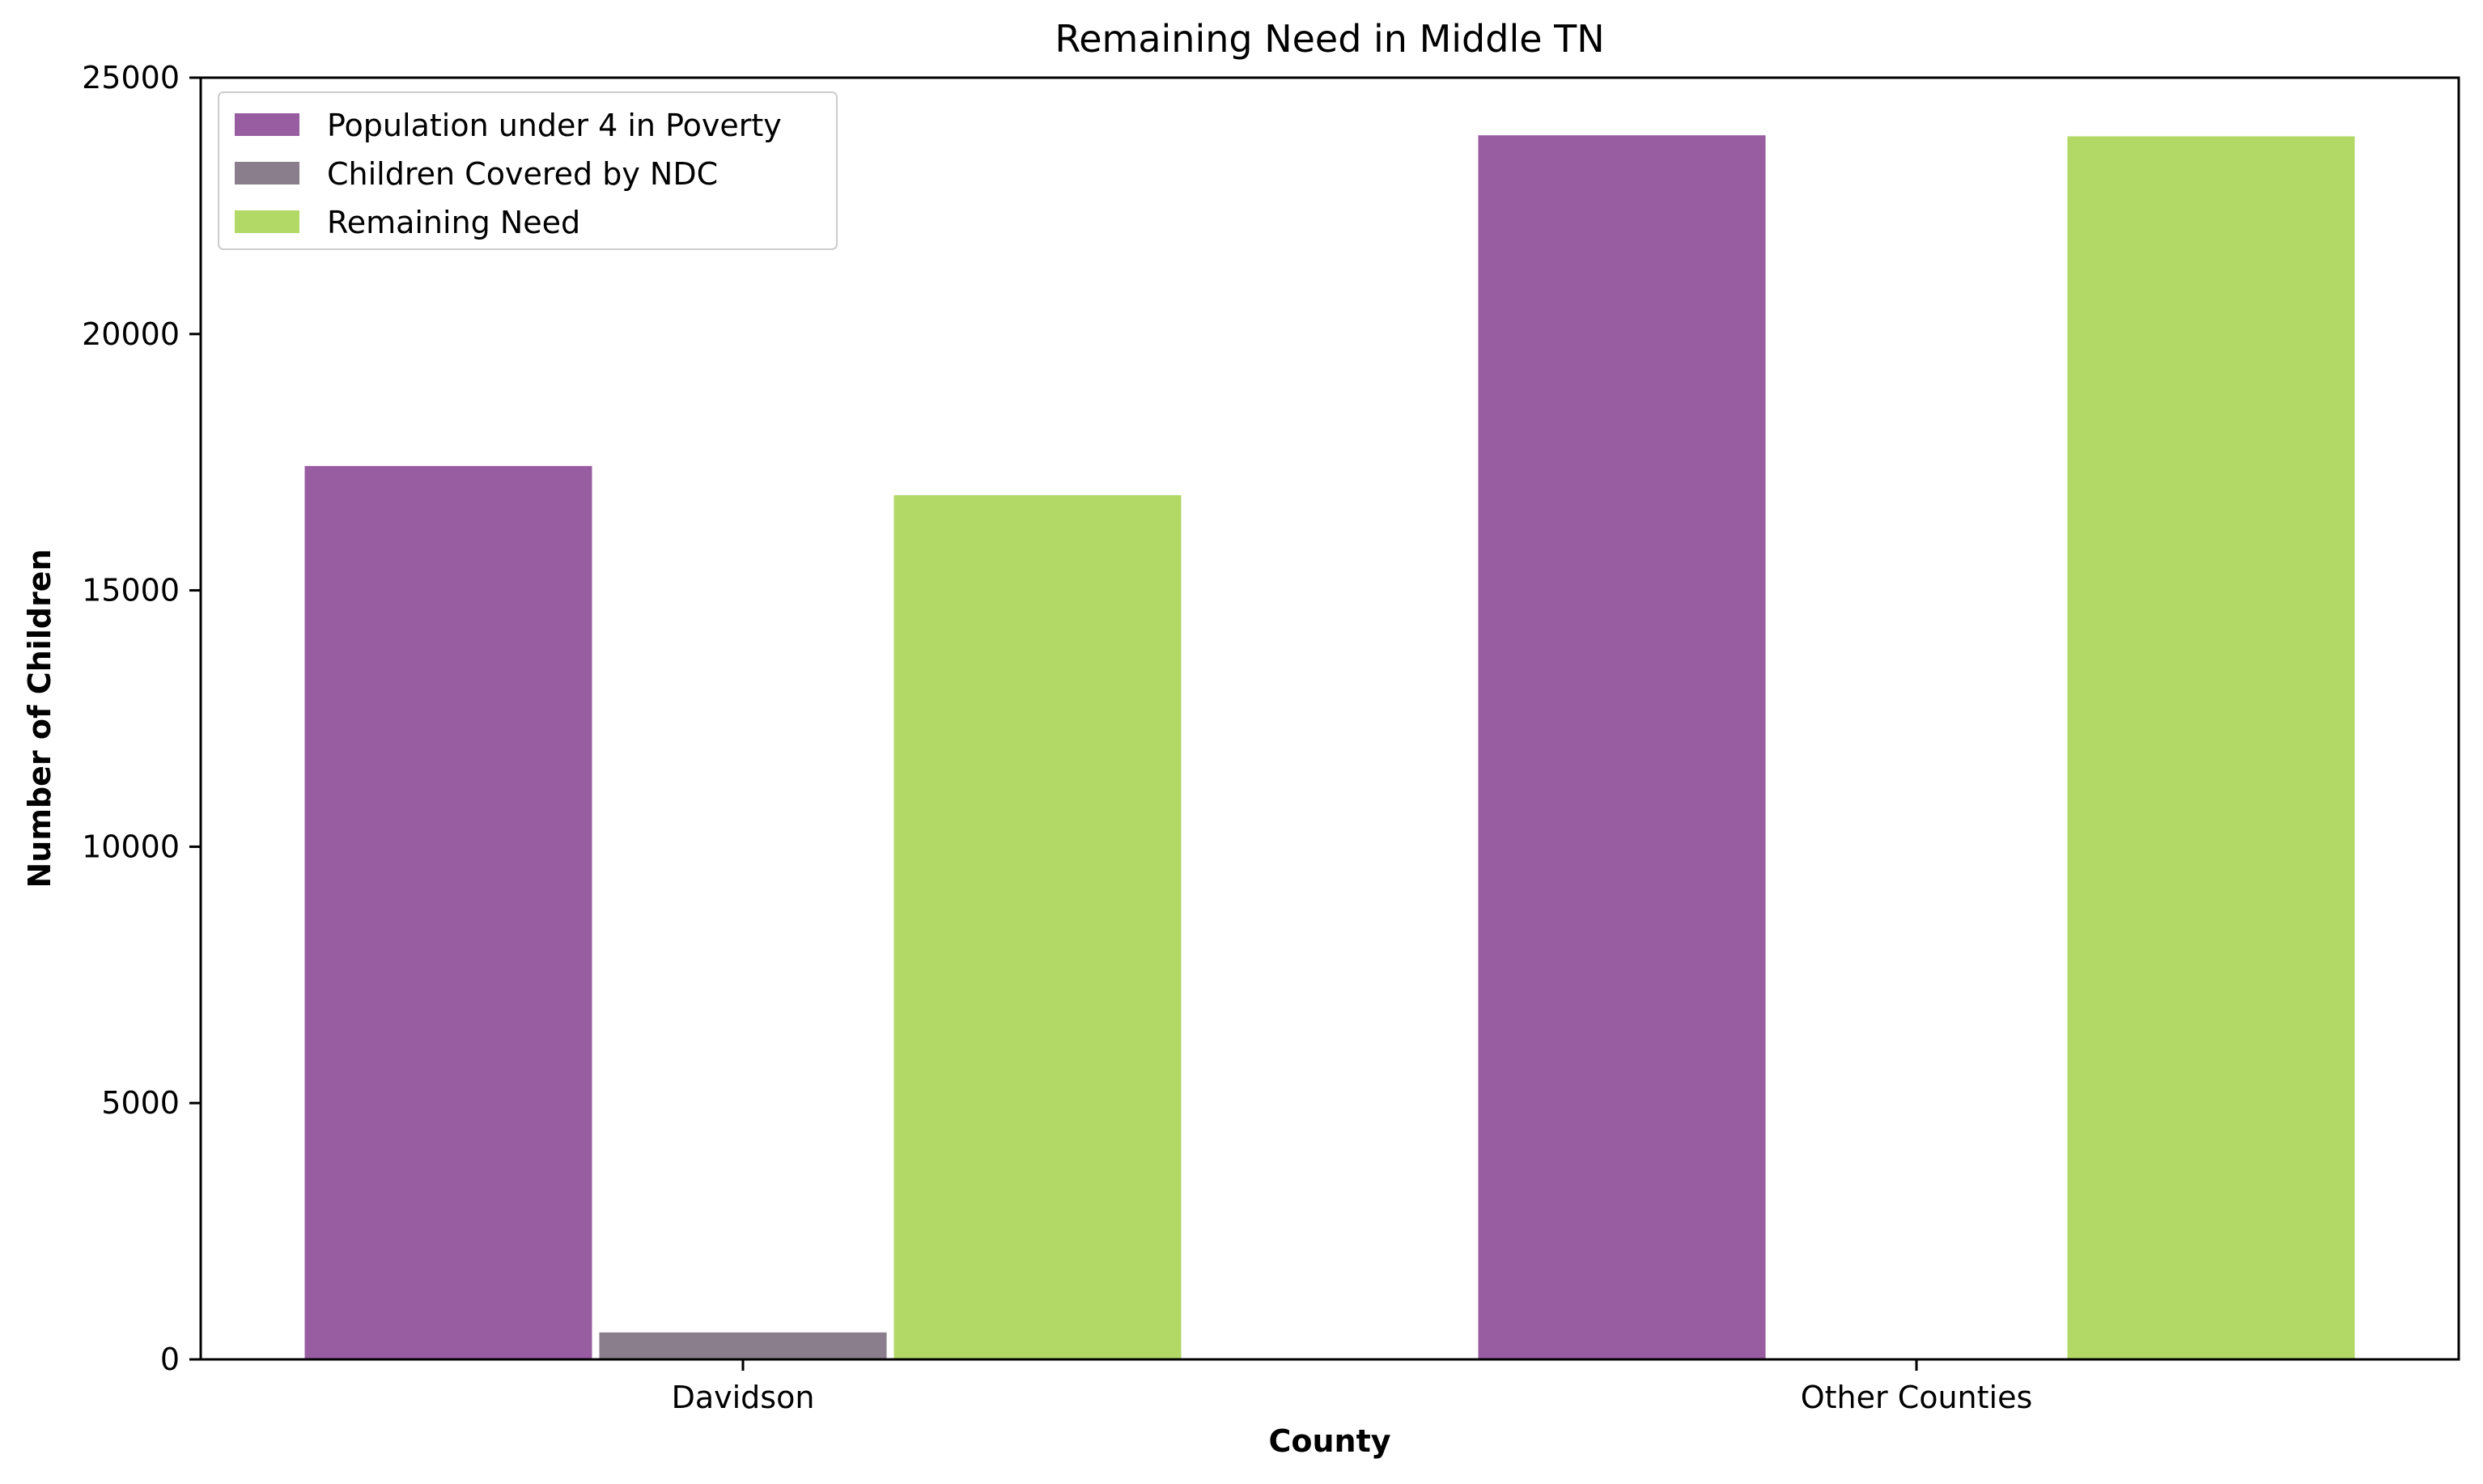 This screenshot has width=2483, height=1484. I want to click on x-axis: Davidson Other Counties, so click(1352, 1387).